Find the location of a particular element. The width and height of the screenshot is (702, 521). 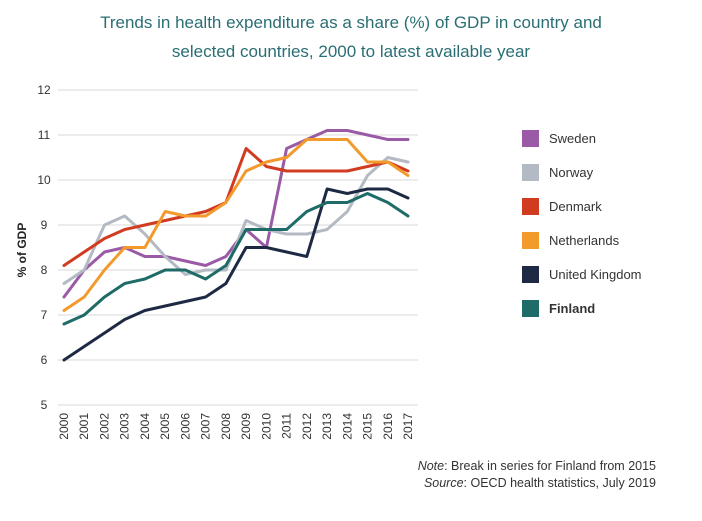

x-tick-label: 2007 is located at coordinates (206, 426).